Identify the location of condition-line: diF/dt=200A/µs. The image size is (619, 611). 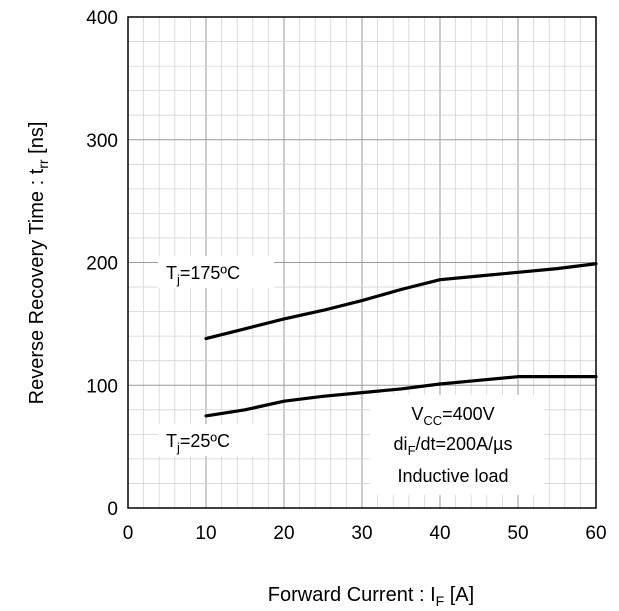
(453, 446).